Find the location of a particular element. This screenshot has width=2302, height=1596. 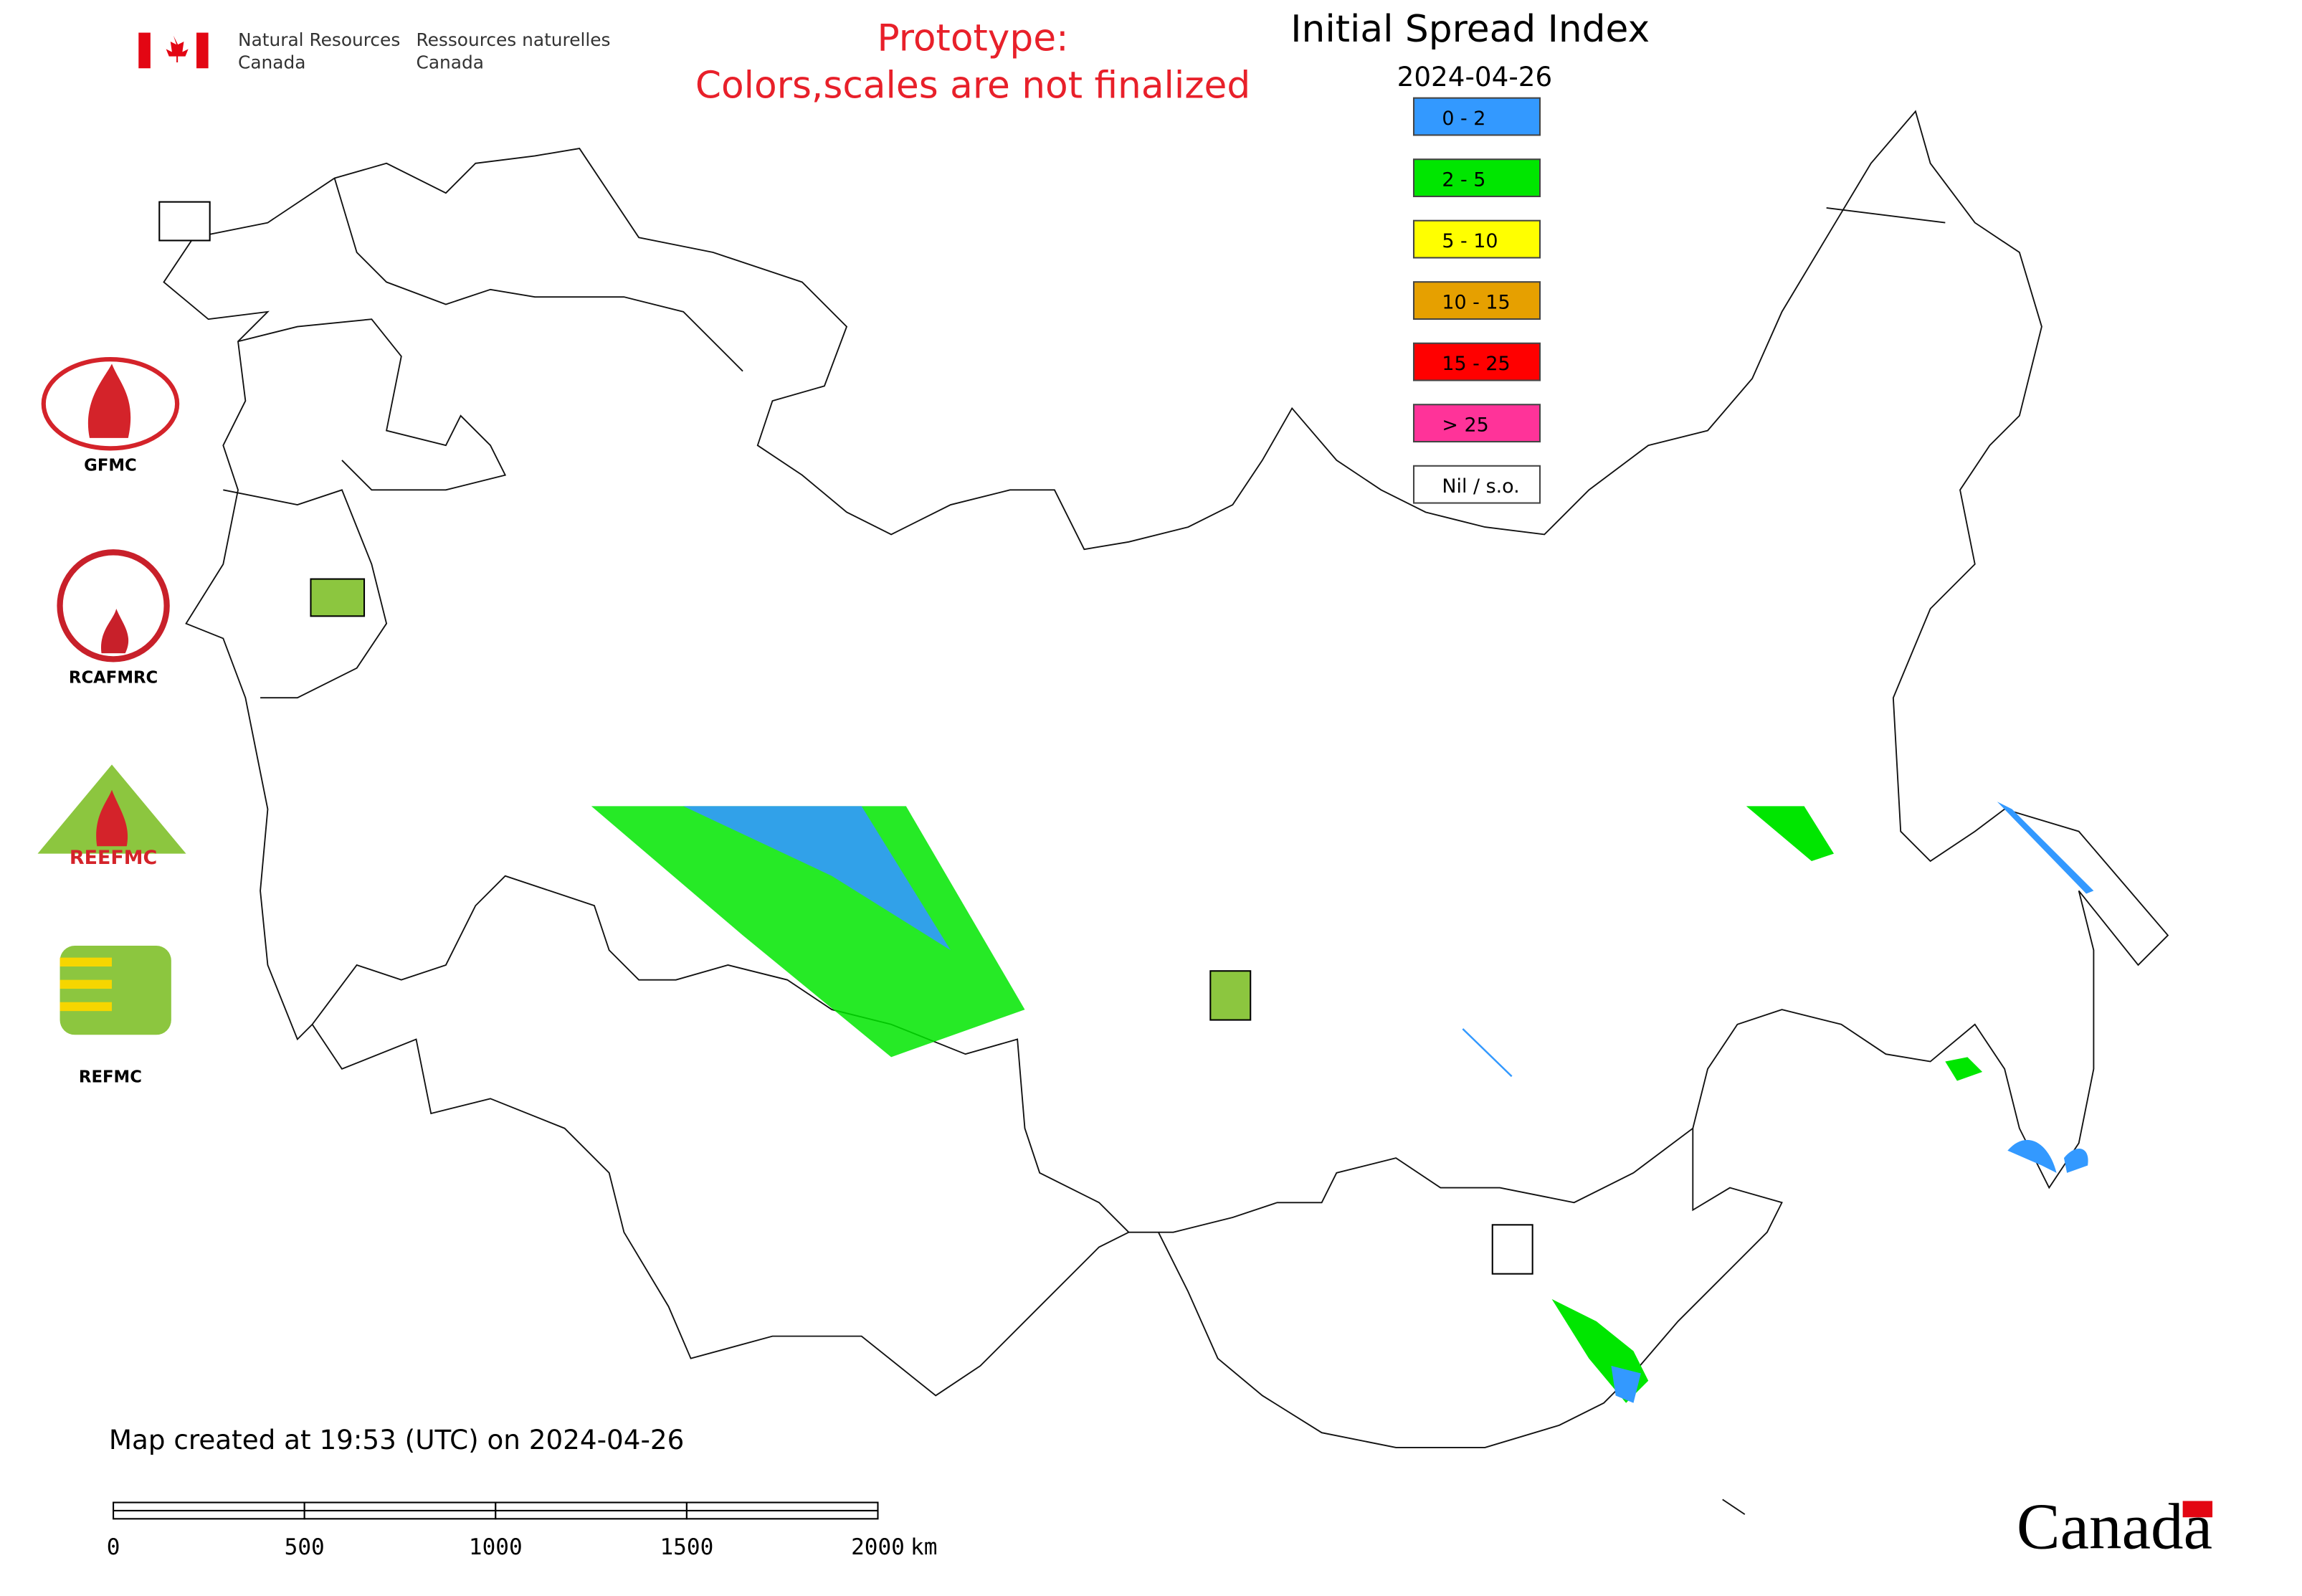

legend-label: > 25 is located at coordinates (1465, 425).